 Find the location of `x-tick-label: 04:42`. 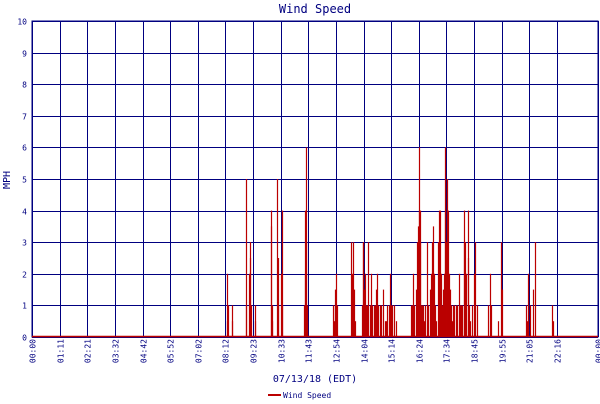

x-tick-label: 04:42 is located at coordinates (144, 351).